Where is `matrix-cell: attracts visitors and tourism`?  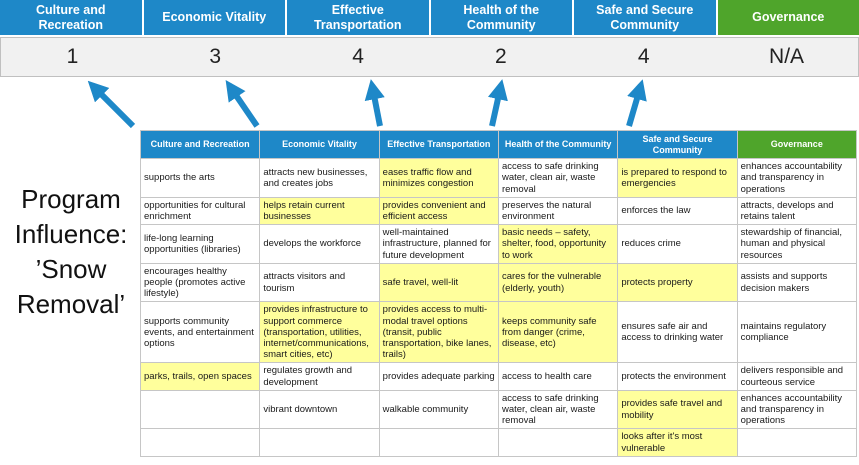
matrix-cell: attracts visitors and tourism is located at coordinates (319, 282).